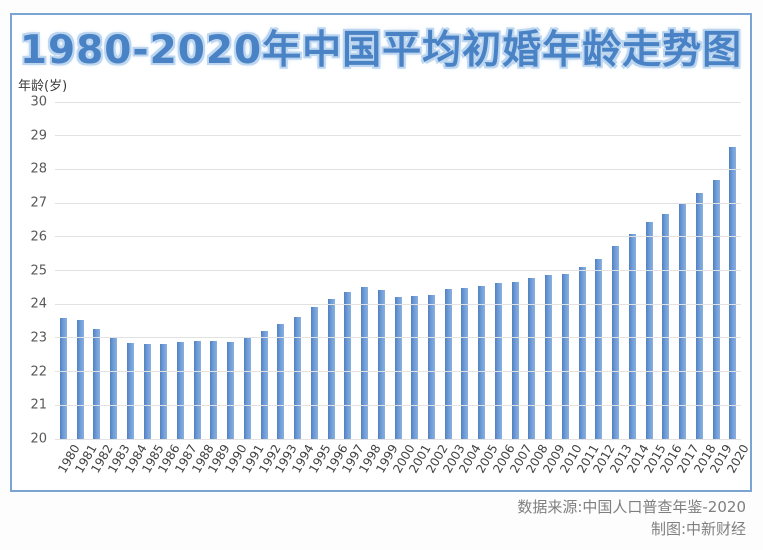 Image resolution: width=763 pixels, height=550 pixels. I want to click on y-axis-label: 年龄(岁), so click(43, 86).